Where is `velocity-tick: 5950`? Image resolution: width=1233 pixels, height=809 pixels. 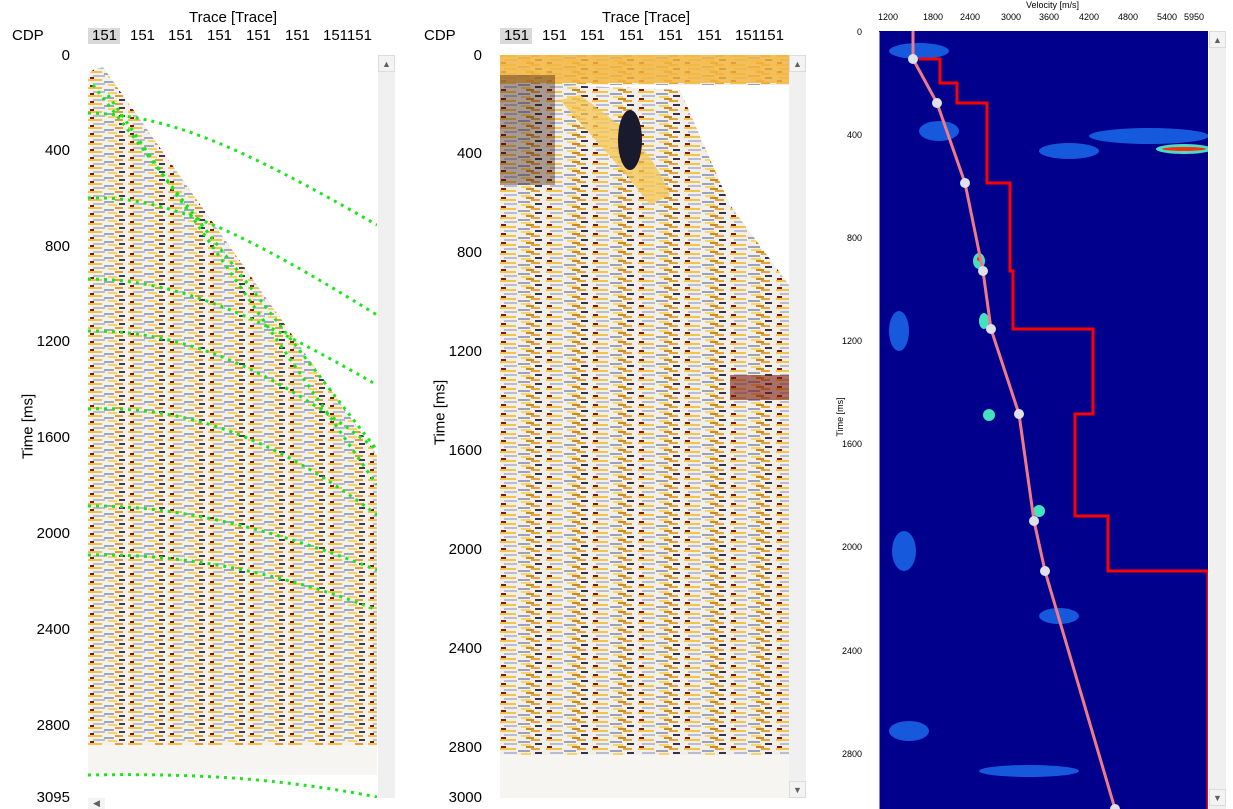
velocity-tick: 5950 is located at coordinates (1194, 17).